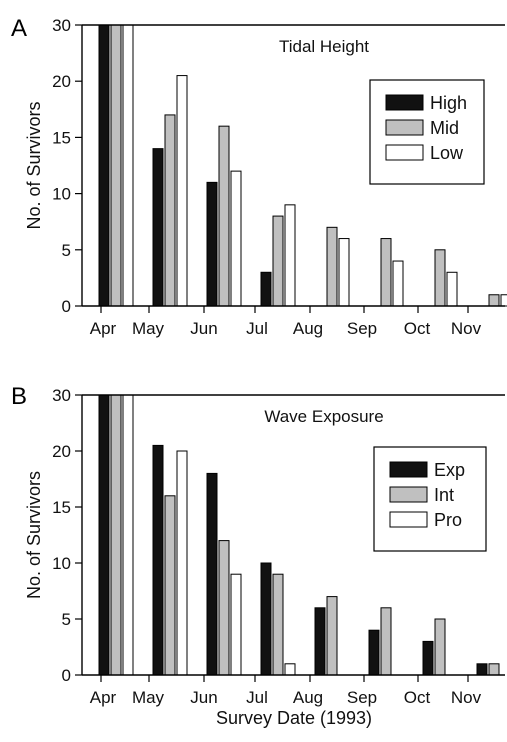 The height and width of the screenshot is (742, 507). Describe the element at coordinates (320, 641) in the screenshot. I see `bar-exp-aug` at that location.